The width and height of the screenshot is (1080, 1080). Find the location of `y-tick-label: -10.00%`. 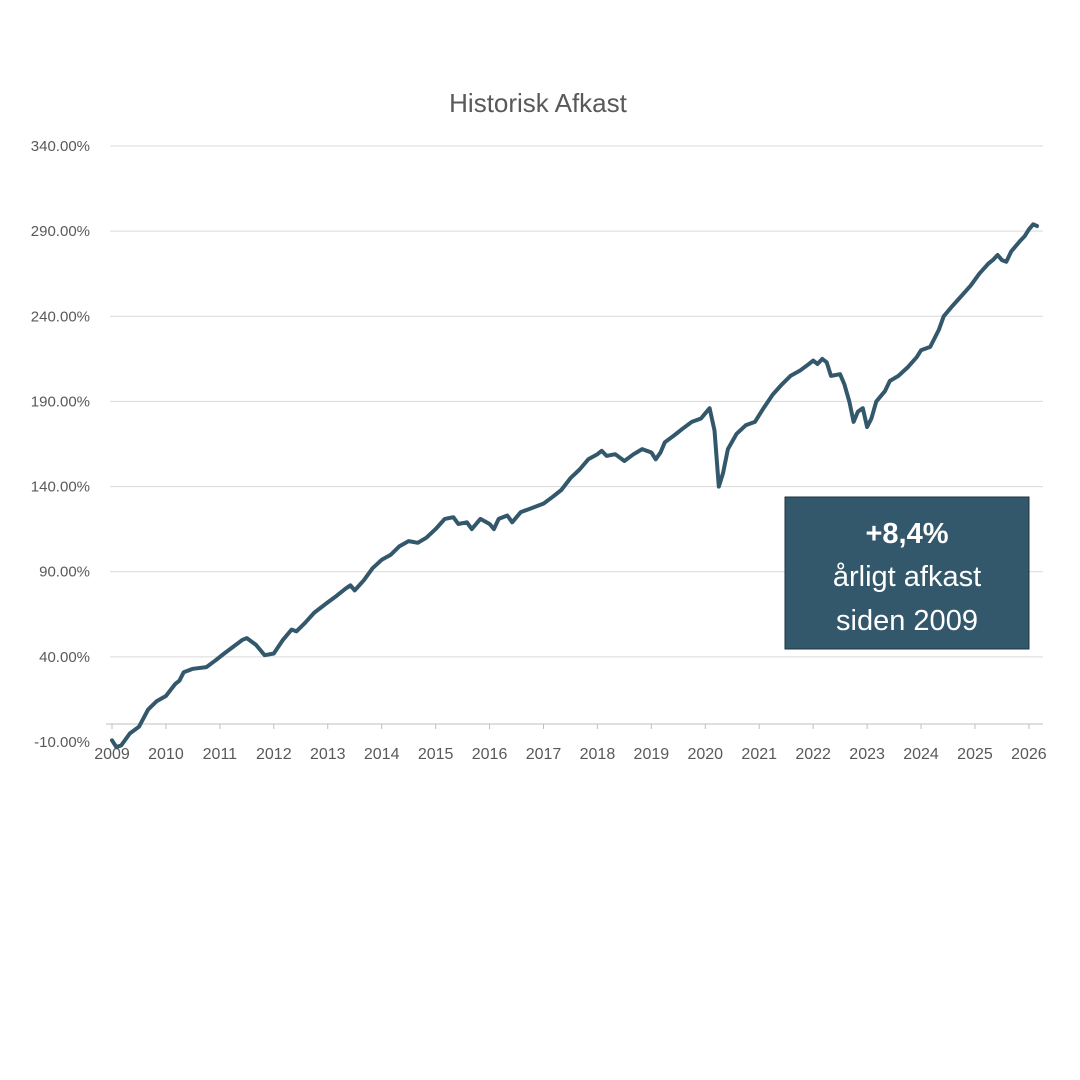

y-tick-label: -10.00% is located at coordinates (62, 742).